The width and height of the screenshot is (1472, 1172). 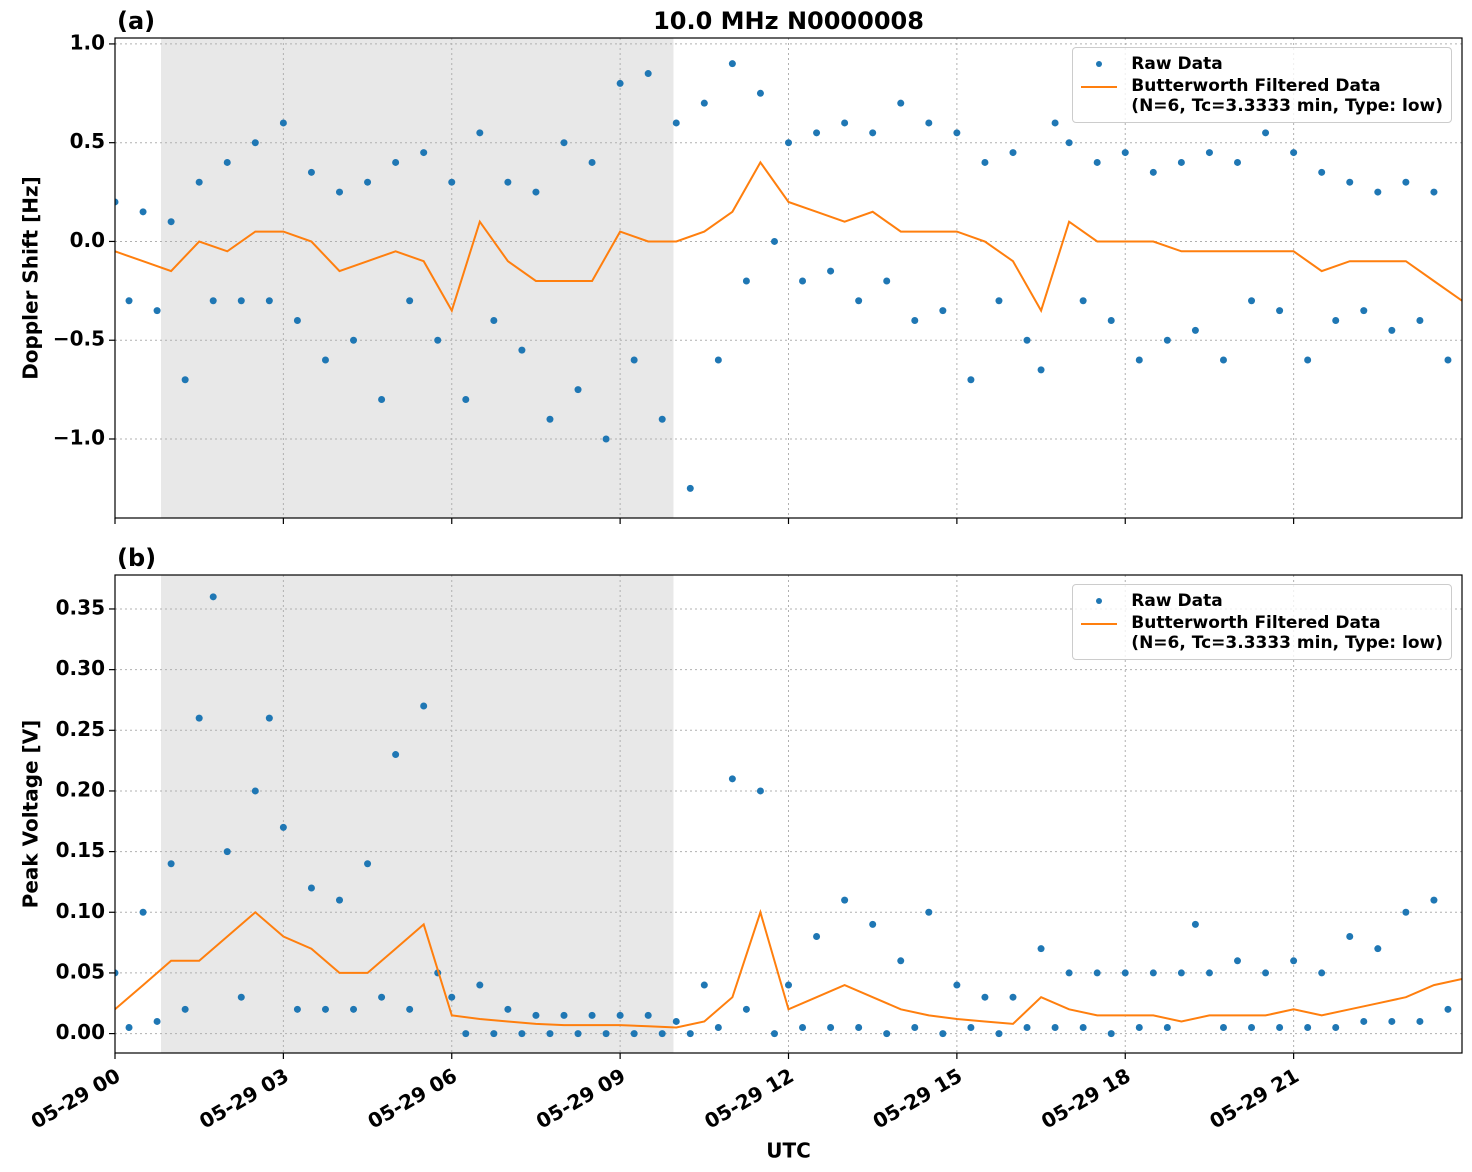 I want to click on y-tick-label: −1.0, so click(x=79, y=437).